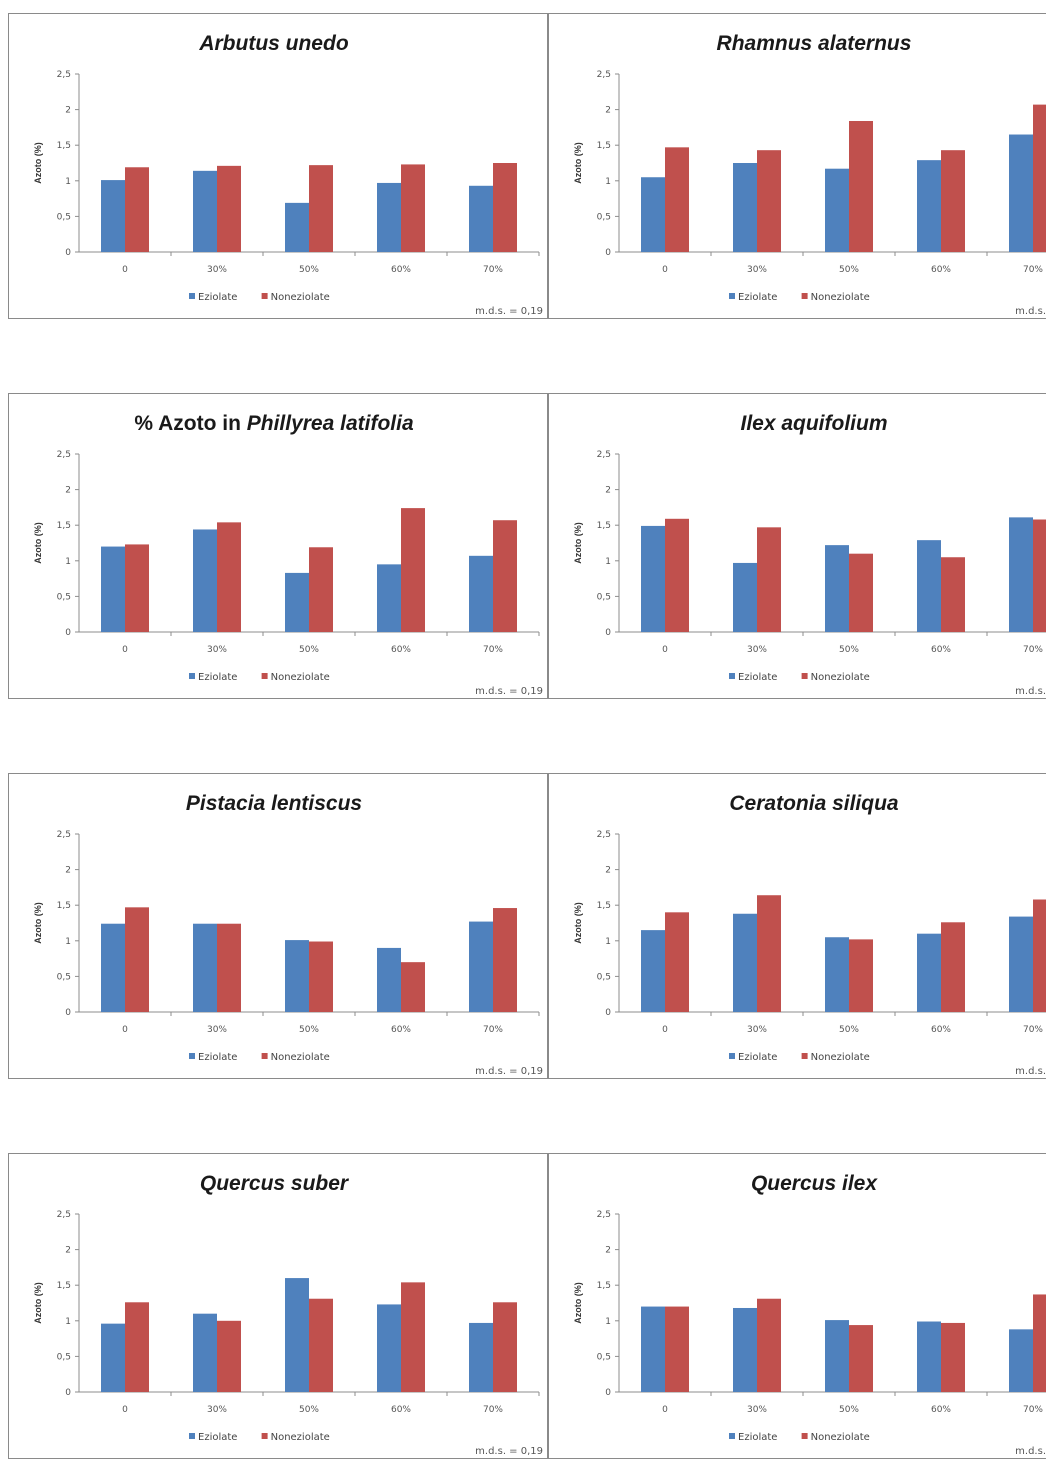  What do you see at coordinates (608, 182) in the screenshot?
I see `y-tick-label: 1` at bounding box center [608, 182].